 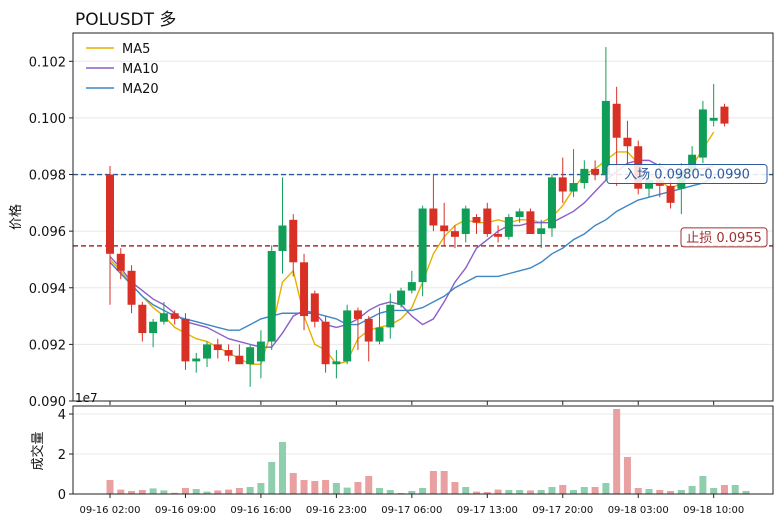 What do you see at coordinates (62, 495) in the screenshot?
I see `volume-y-tick-label: 0` at bounding box center [62, 495].